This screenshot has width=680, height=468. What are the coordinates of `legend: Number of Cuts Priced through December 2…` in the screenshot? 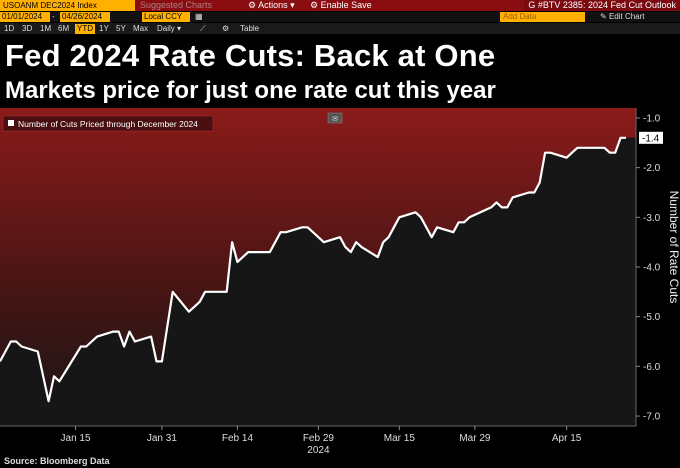 It's located at (108, 123).